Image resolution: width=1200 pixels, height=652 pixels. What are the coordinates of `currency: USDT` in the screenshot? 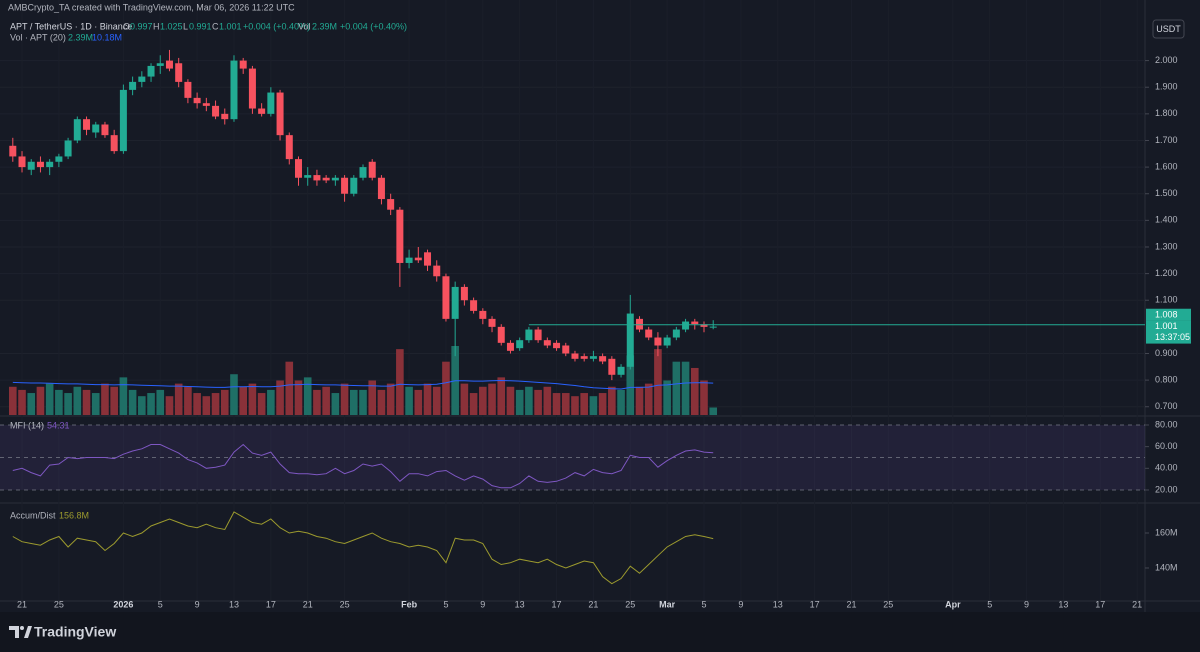 It's located at (1168, 29).